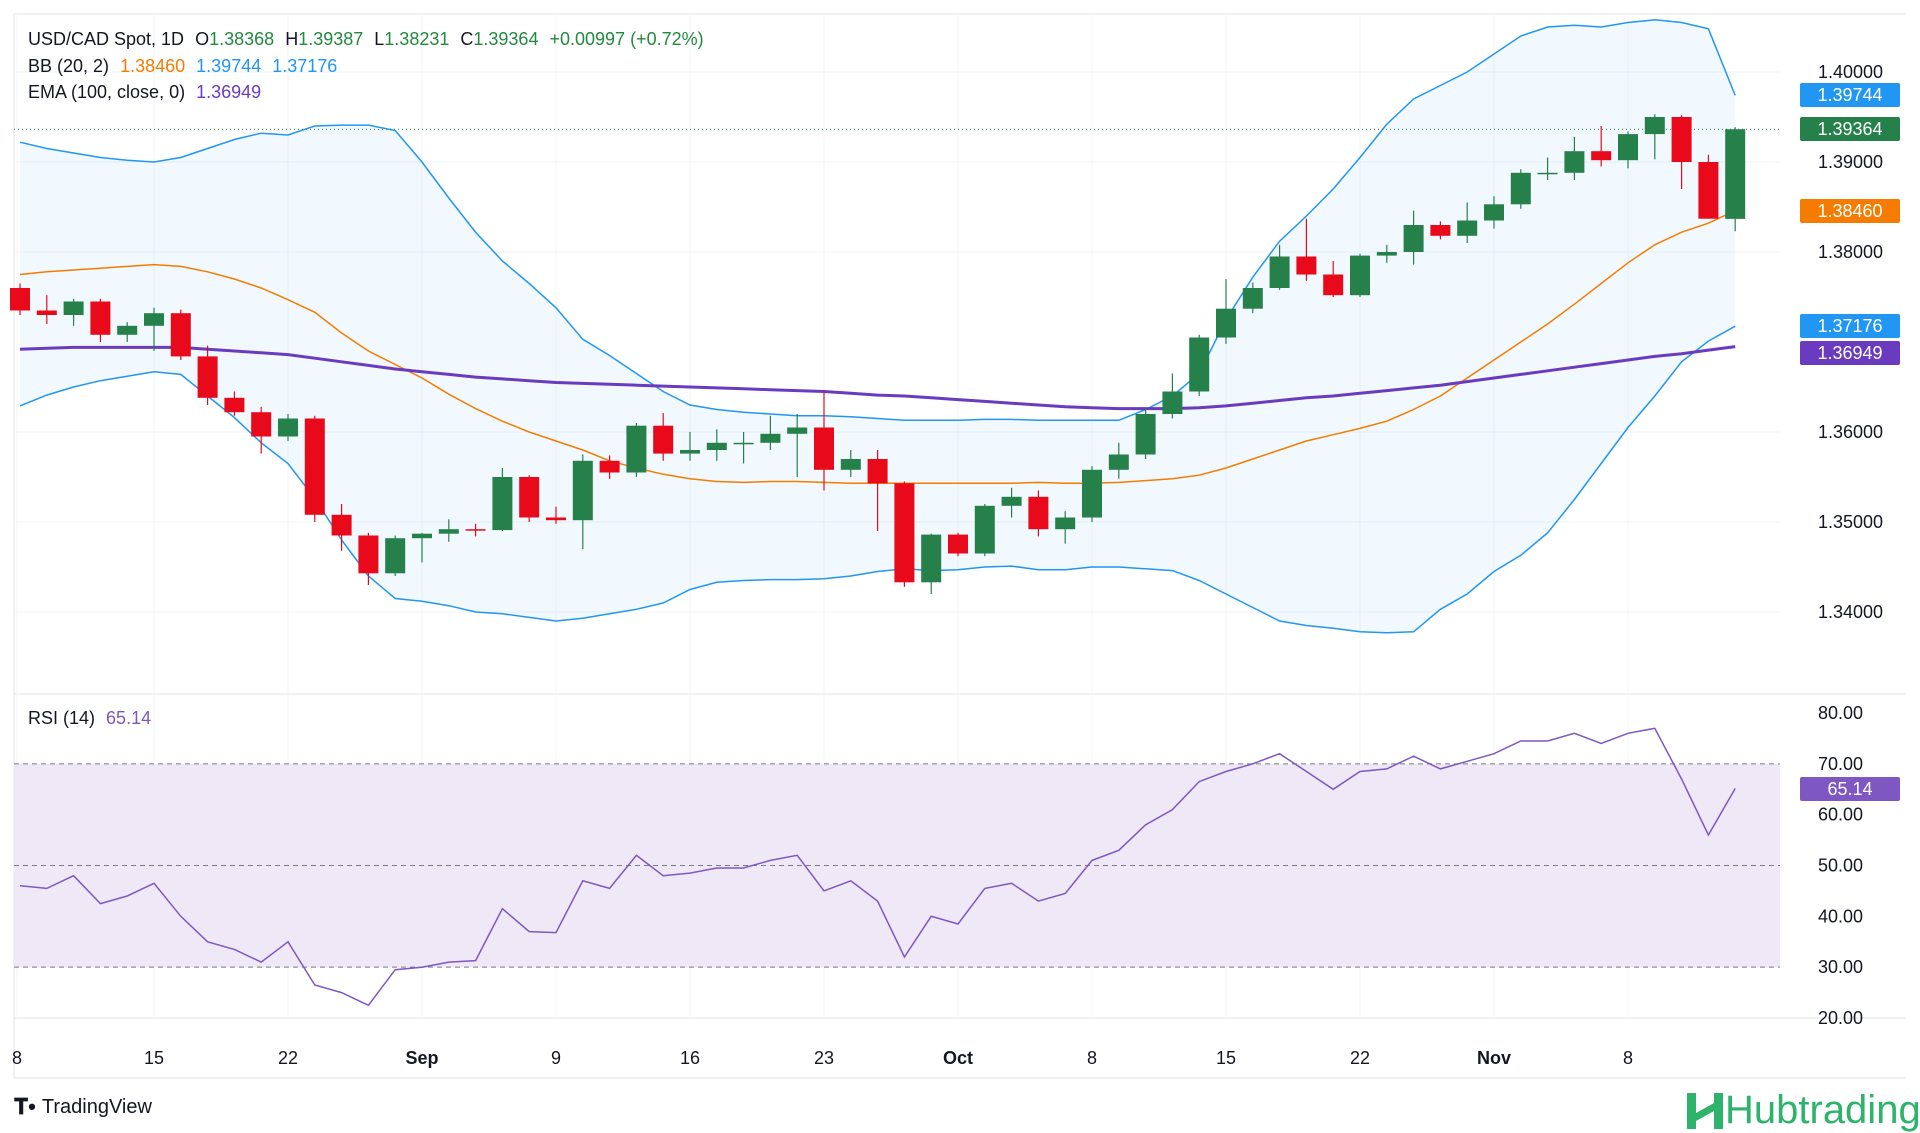 The width and height of the screenshot is (1920, 1133). Describe the element at coordinates (1840, 916) in the screenshot. I see `rsi-tick-label: 40.00` at that location.